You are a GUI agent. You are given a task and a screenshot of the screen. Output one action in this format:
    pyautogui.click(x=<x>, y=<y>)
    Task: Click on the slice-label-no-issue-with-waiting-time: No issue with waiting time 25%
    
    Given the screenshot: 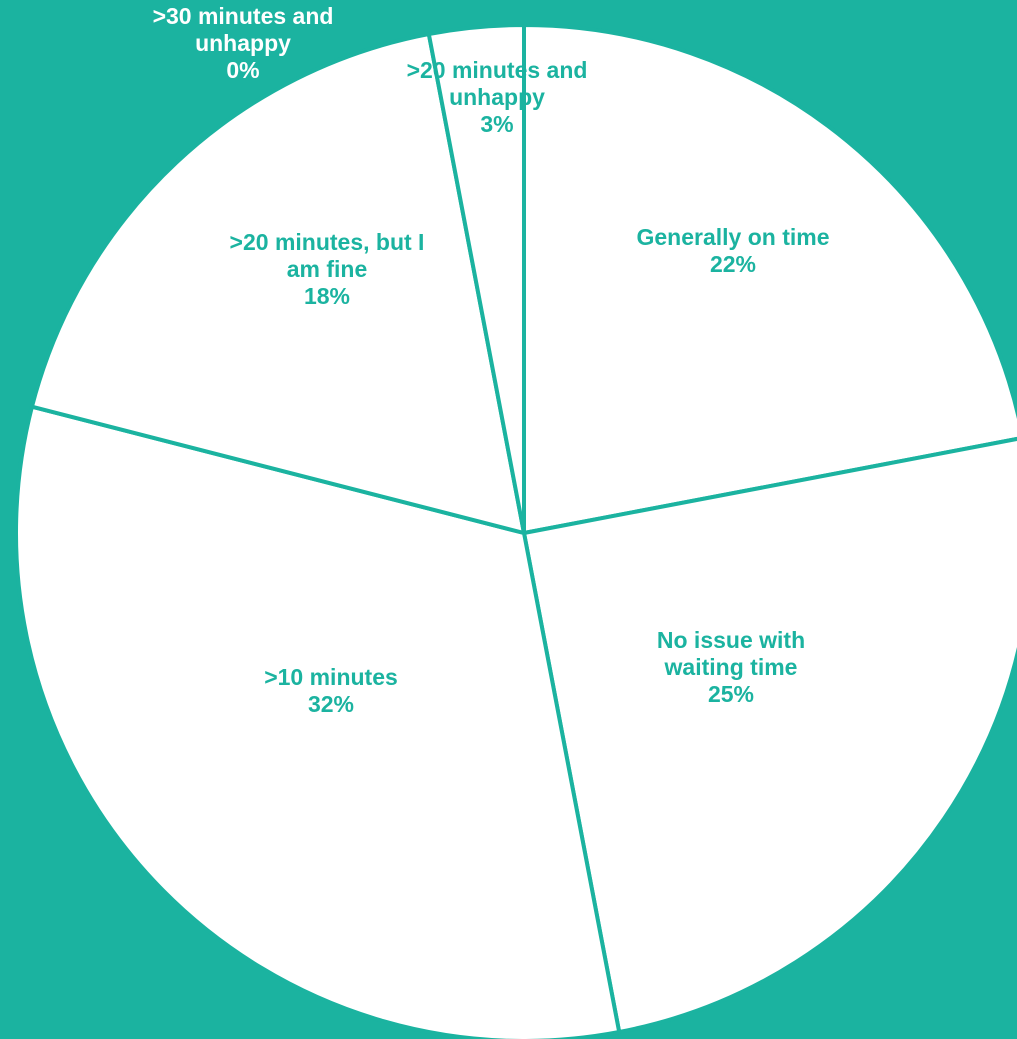 What is the action you would take?
    pyautogui.click(x=731, y=667)
    